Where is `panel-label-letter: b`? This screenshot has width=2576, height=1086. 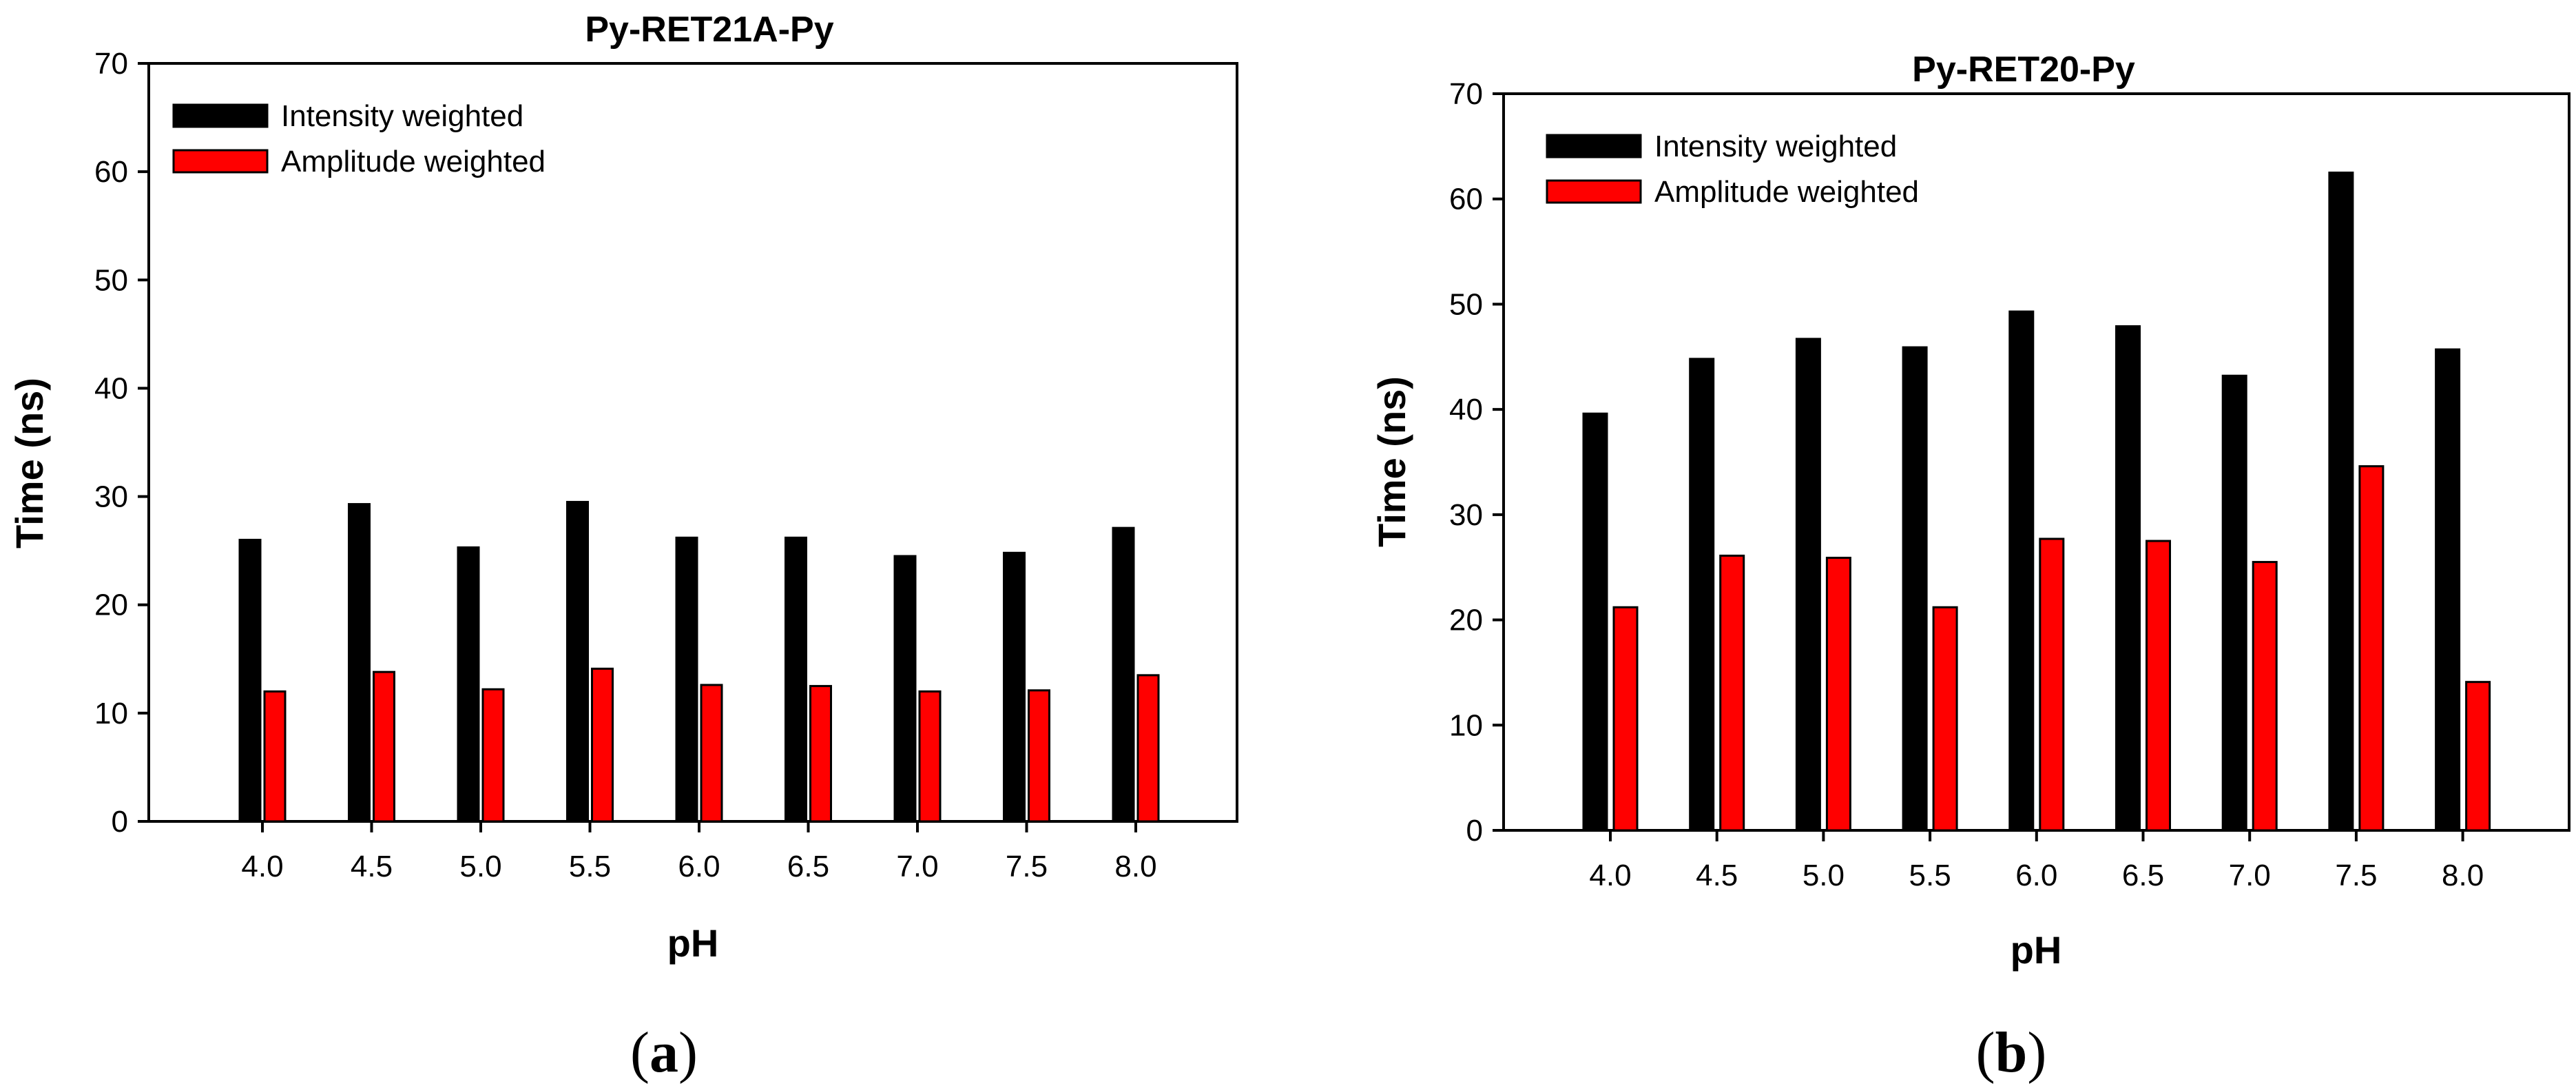 panel-label-letter: b is located at coordinates (2011, 1053).